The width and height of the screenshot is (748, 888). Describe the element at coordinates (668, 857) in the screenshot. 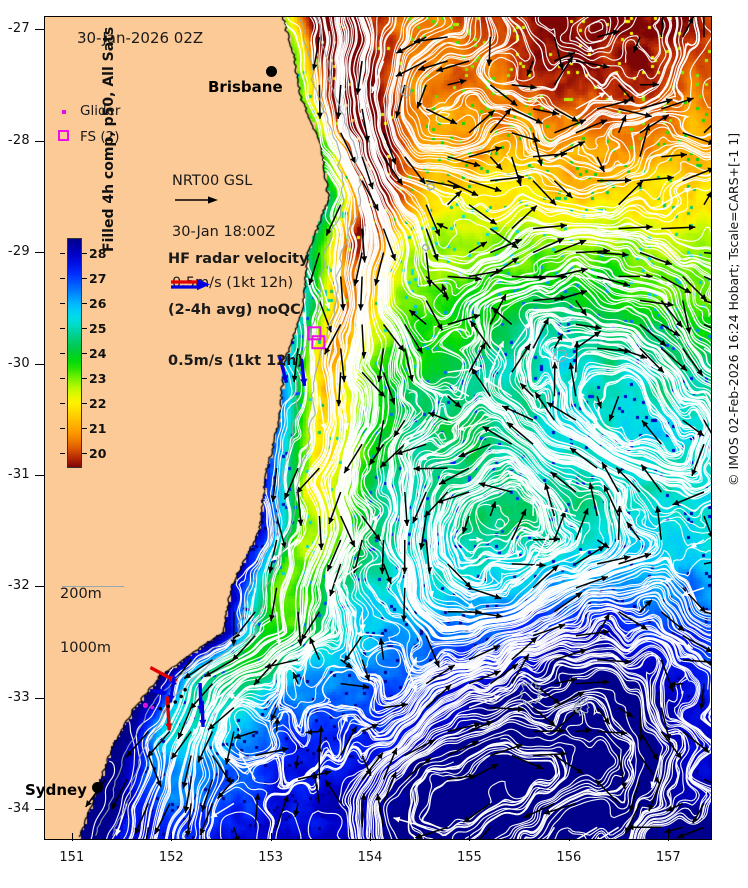

I see `x-axis-tick-label-6: 157` at that location.